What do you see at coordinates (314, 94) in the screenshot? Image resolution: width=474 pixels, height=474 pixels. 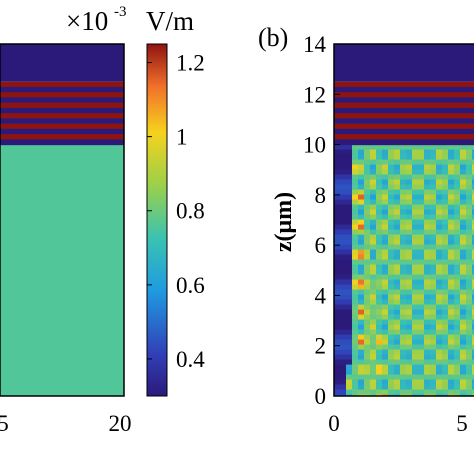 I see `y-tick-label-b: 12` at bounding box center [314, 94].